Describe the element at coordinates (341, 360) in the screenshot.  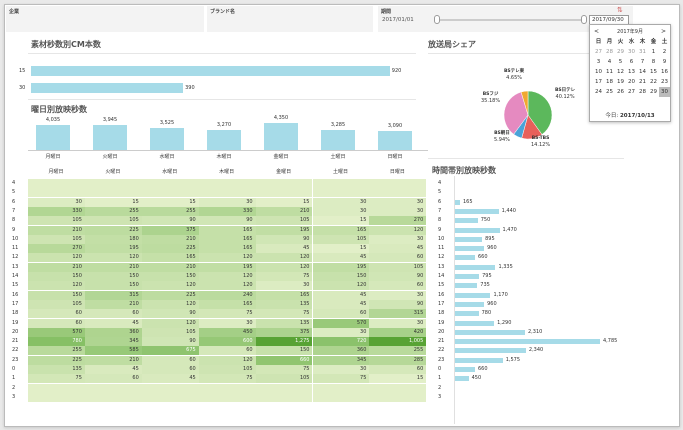
I see `heatmap-cell: 345` at that location.